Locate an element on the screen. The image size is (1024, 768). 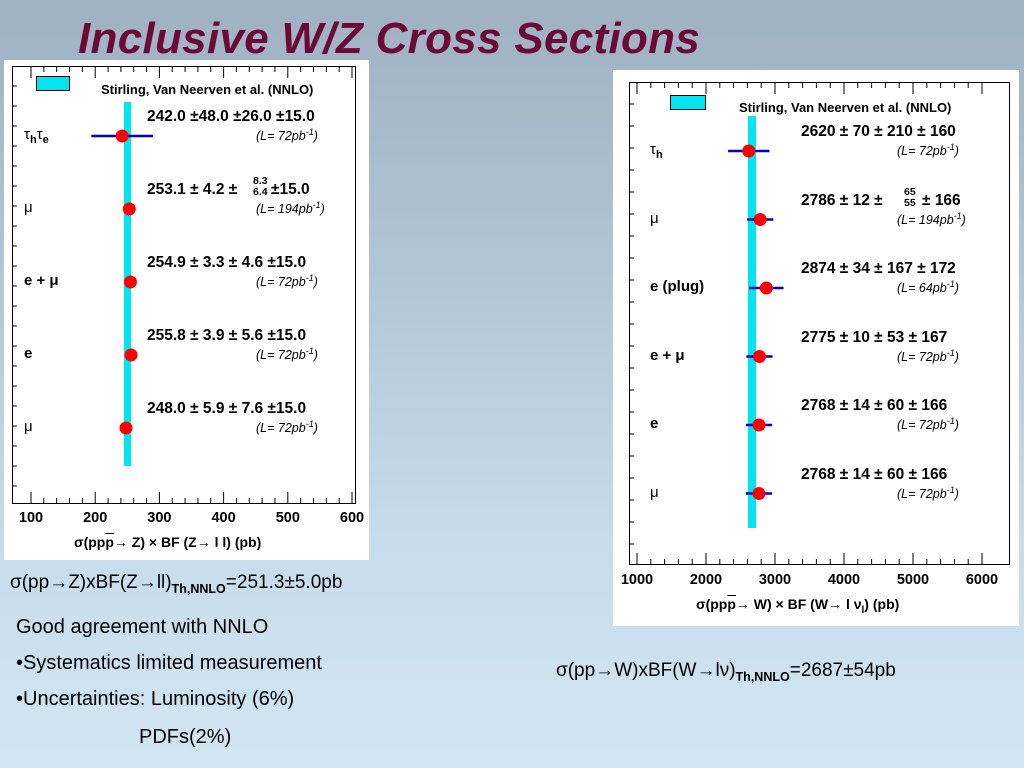
w-luminosity: (L= 64pb-1) is located at coordinates (928, 287).